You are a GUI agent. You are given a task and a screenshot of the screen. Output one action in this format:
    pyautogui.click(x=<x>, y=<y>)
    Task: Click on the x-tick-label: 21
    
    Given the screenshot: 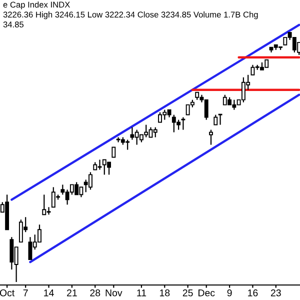 What is the action you would take?
    pyautogui.click(x=72, y=292)
    